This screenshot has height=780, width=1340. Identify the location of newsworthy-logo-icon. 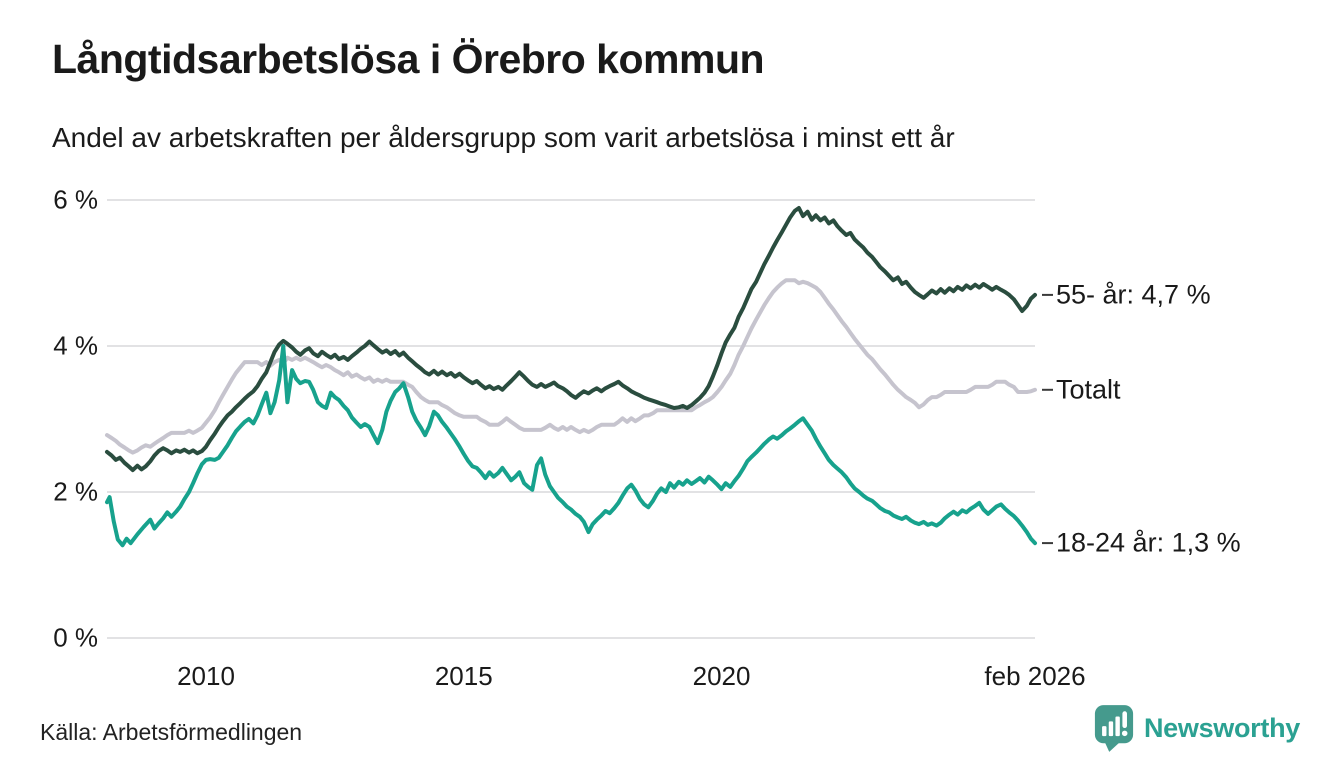
(1114, 728).